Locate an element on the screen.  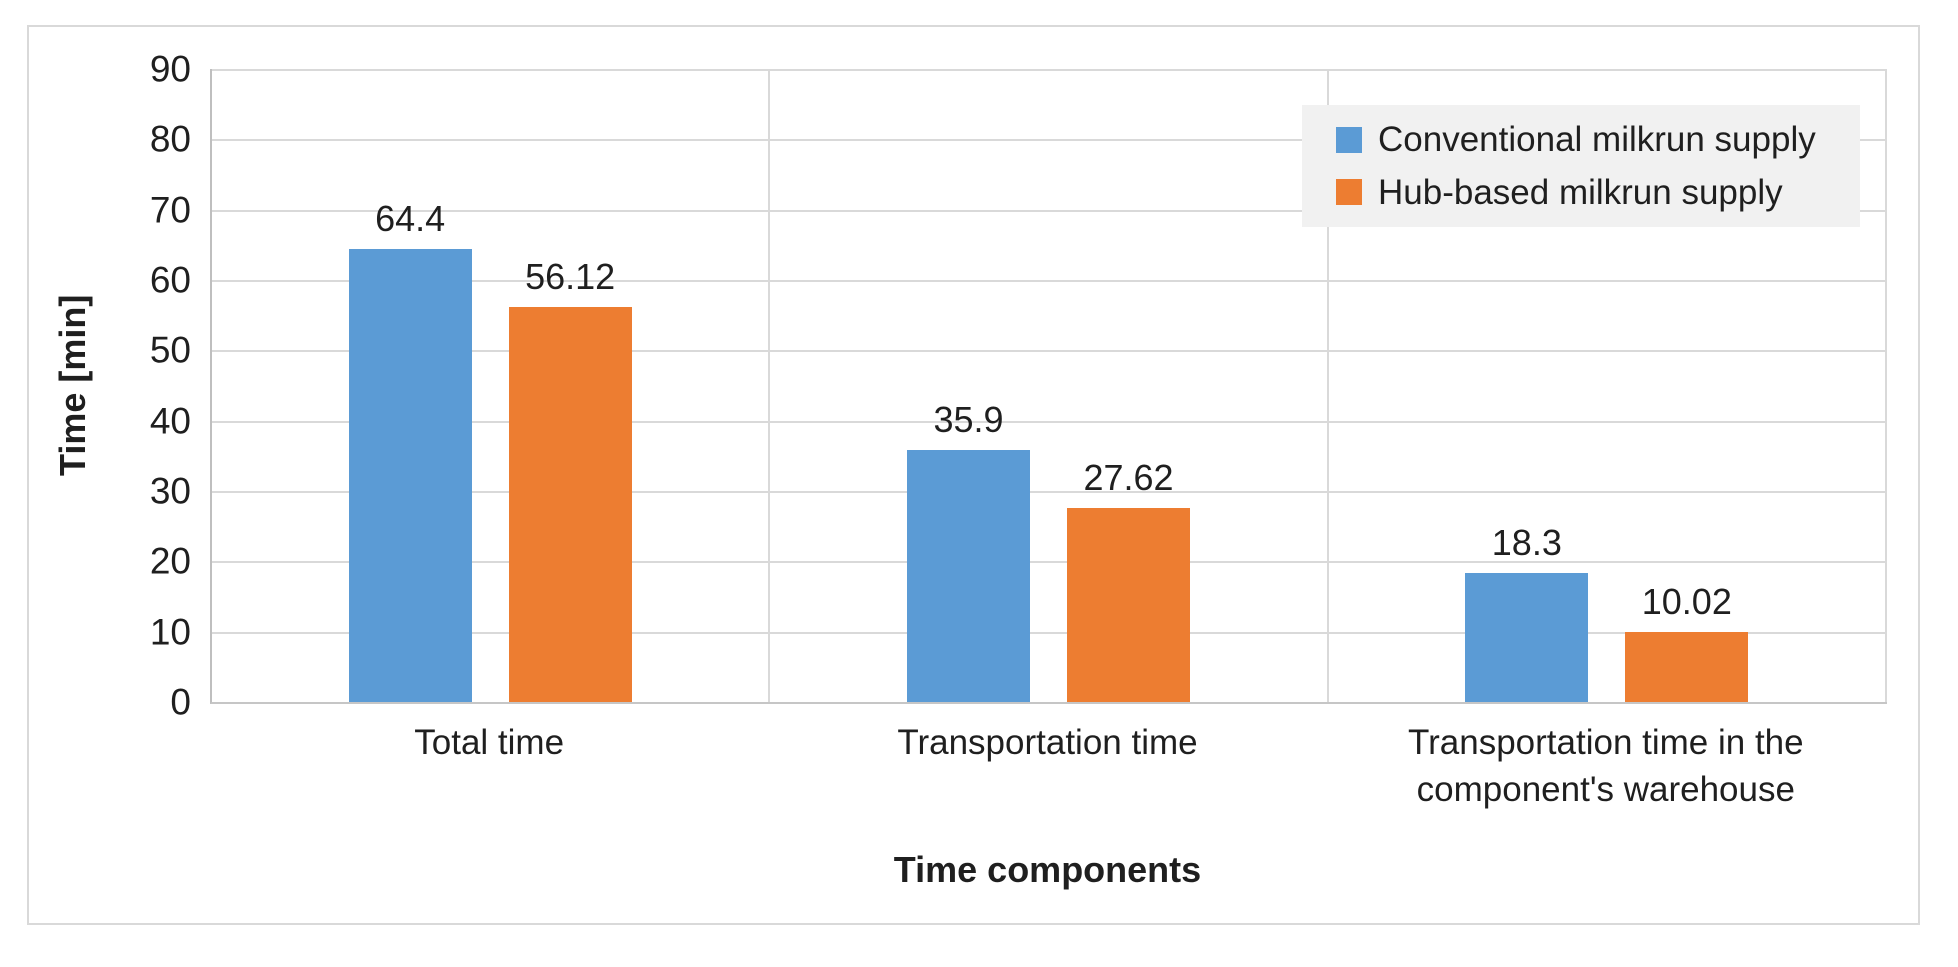
y-tick-label: 50 is located at coordinates (170, 350).